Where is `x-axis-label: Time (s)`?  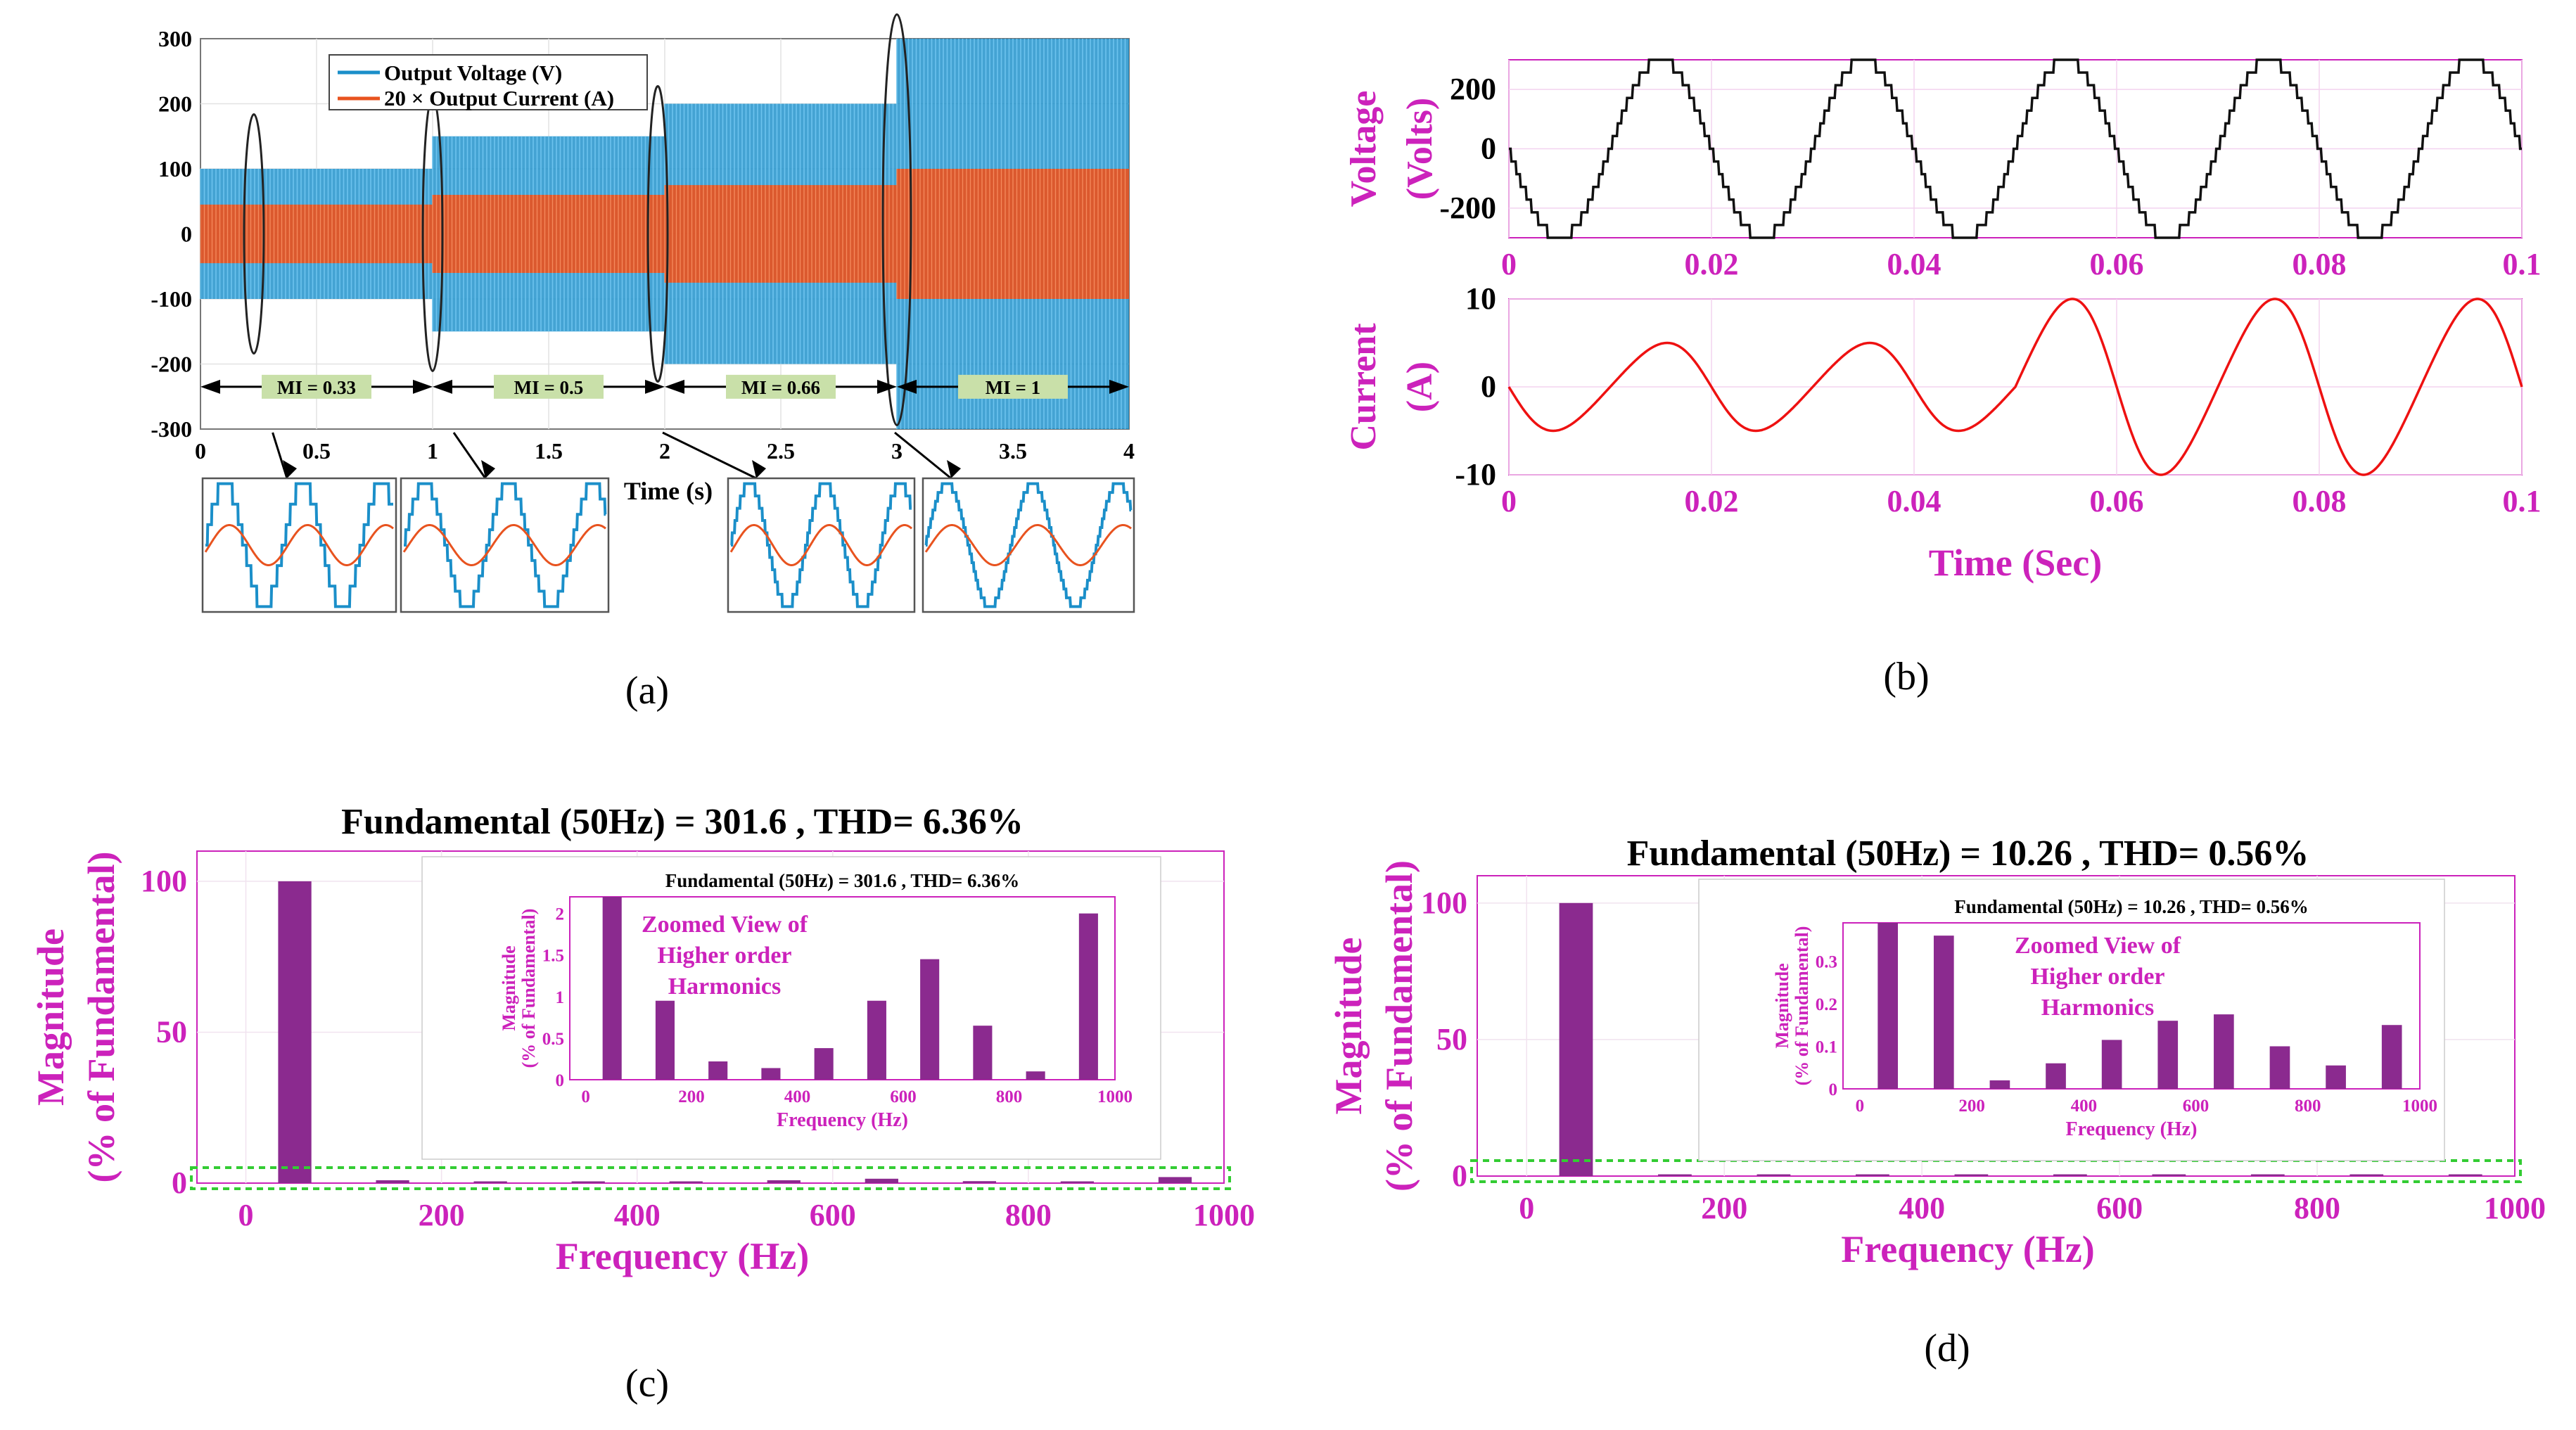 x-axis-label: Time (s) is located at coordinates (668, 491).